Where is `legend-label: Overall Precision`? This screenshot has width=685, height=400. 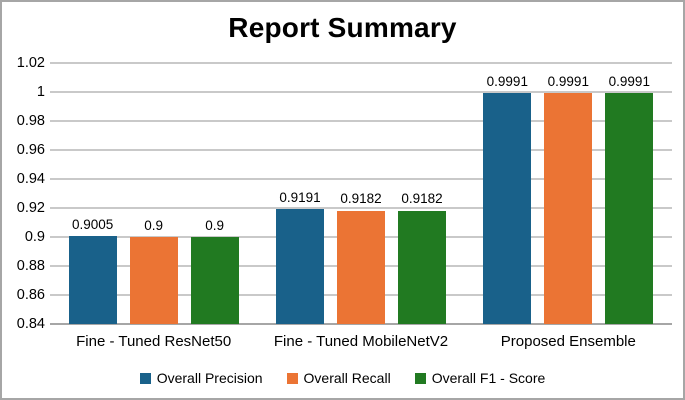
legend-label: Overall Precision is located at coordinates (209, 378).